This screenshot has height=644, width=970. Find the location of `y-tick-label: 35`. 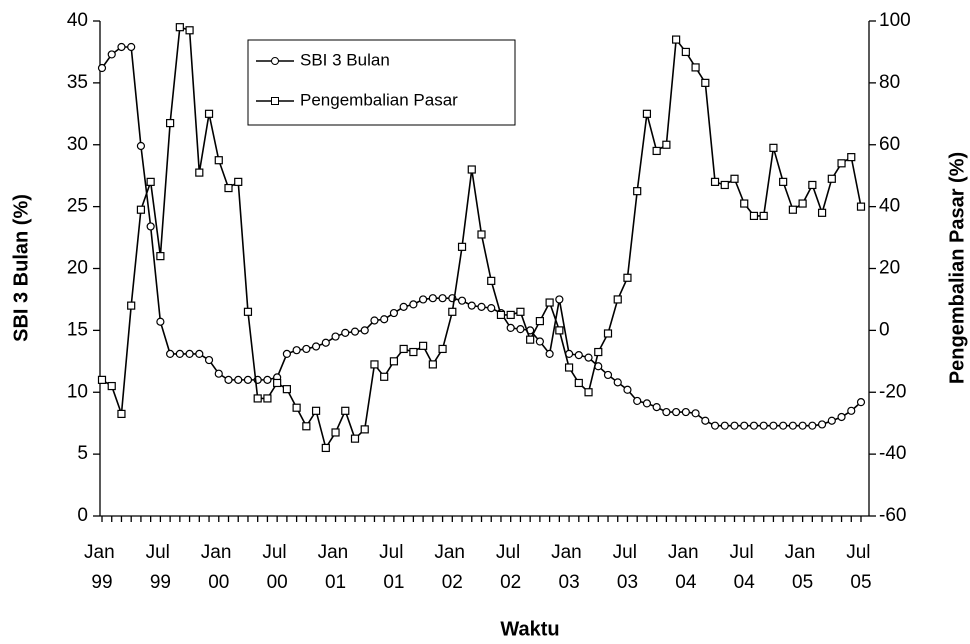

y-tick-label: 35 is located at coordinates (77, 82).